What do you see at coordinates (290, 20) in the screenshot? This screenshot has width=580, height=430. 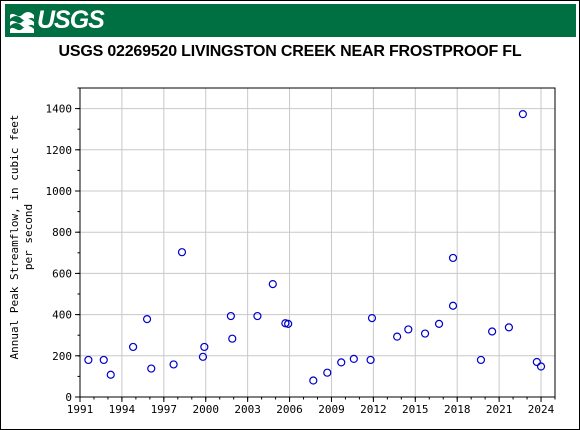 I see `usgs-banner: USGS` at bounding box center [290, 20].